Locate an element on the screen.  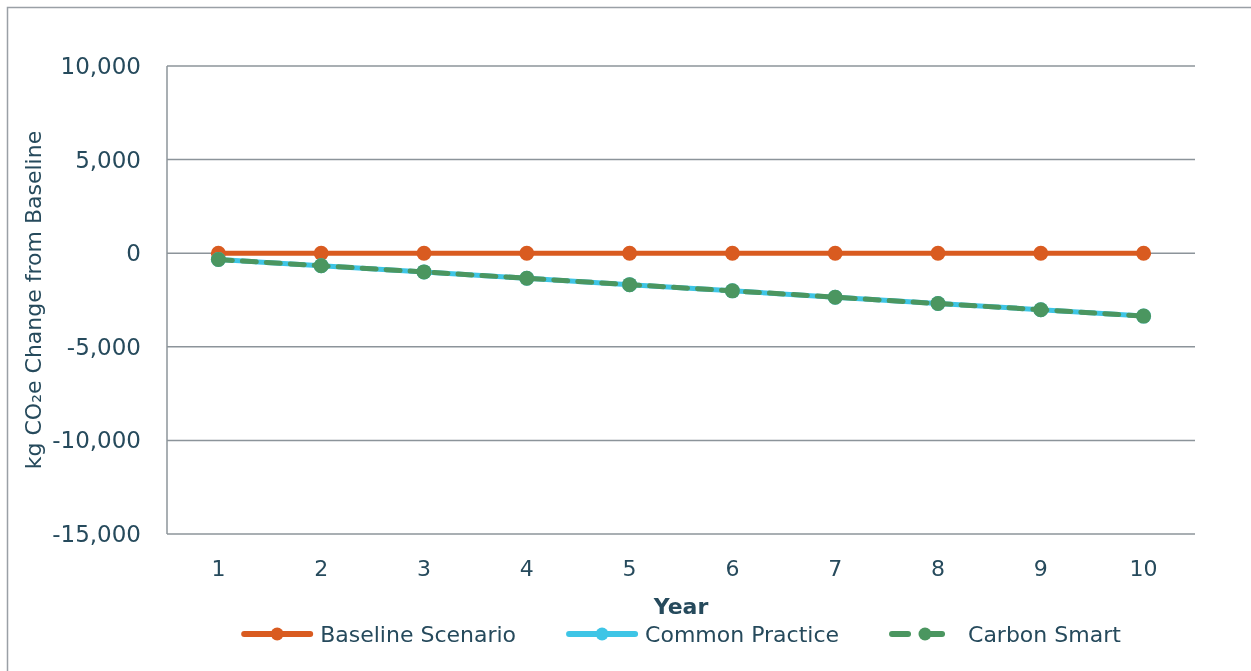
x-tick-label: 4 is located at coordinates (526, 568).